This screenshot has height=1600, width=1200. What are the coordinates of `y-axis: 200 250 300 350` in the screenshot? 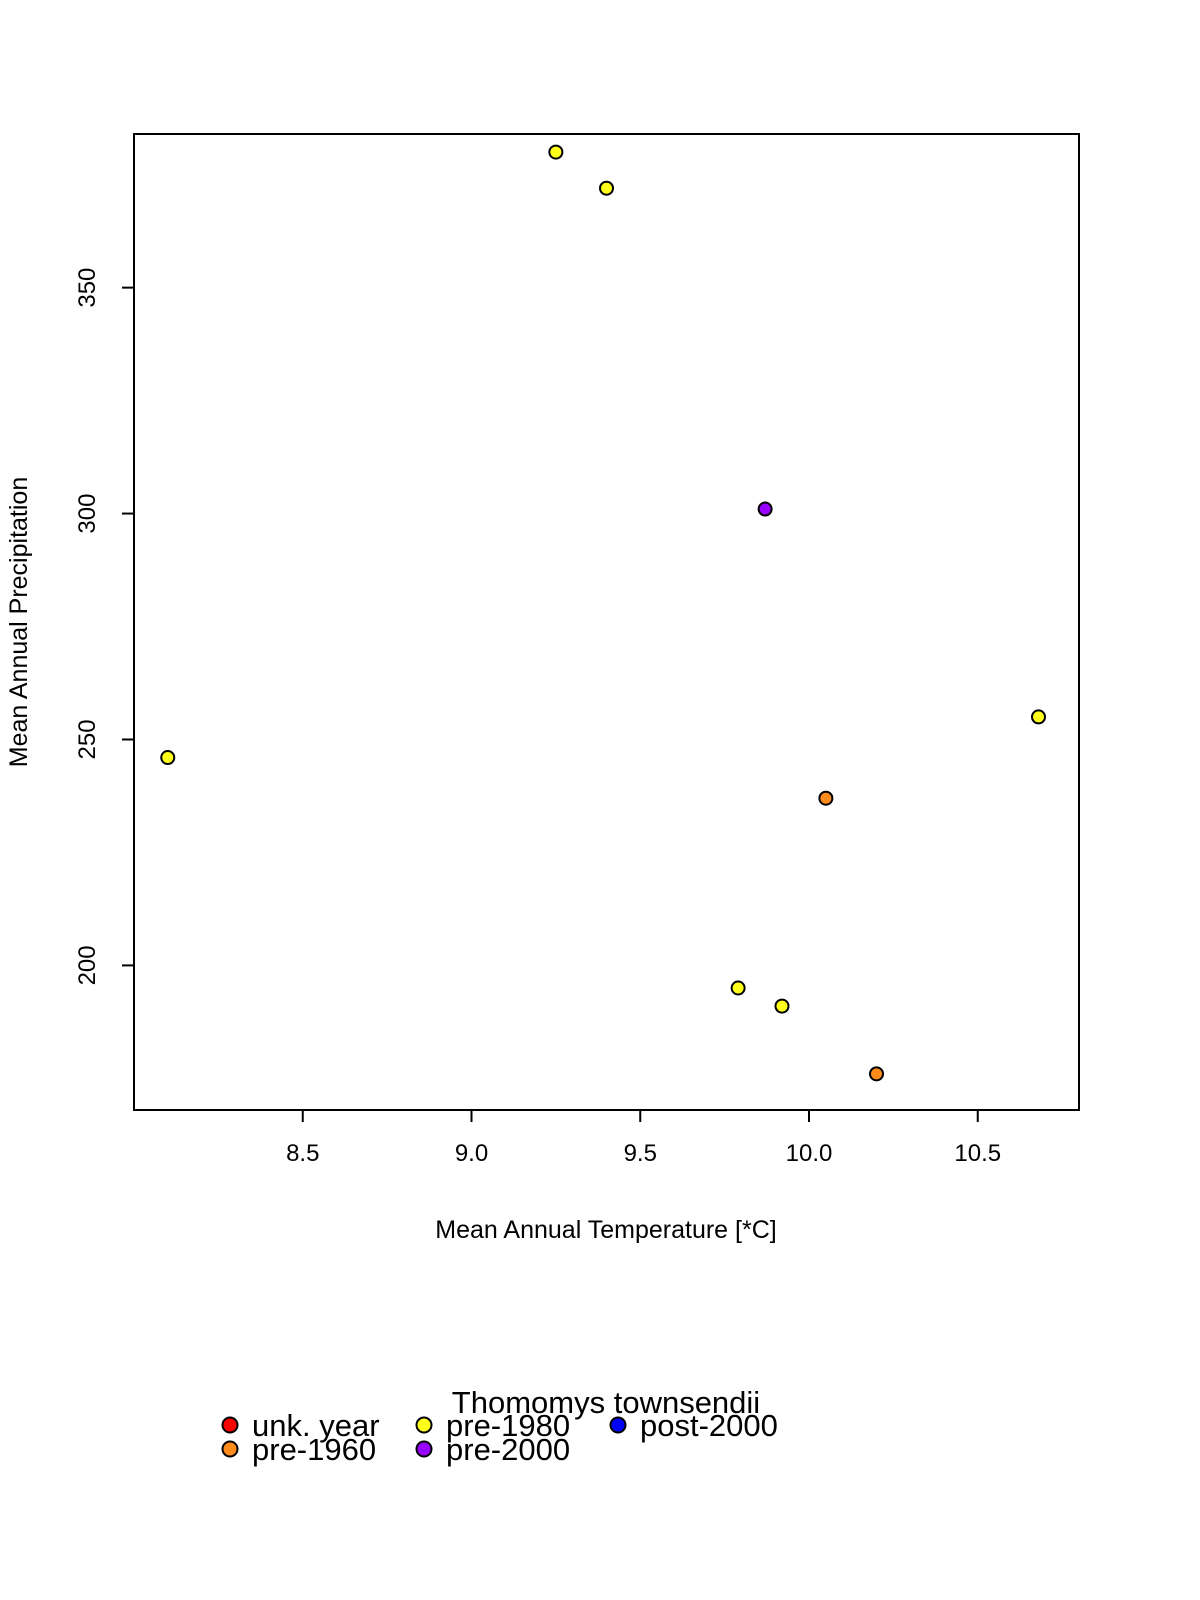 It's located at (104, 626).